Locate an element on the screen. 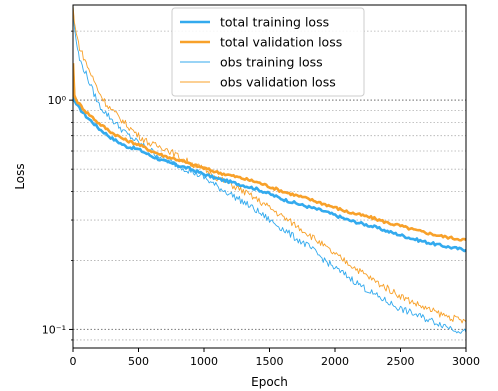 Image resolution: width=498 pixels, height=391 pixels. y-tick-label: 10⁻¹ is located at coordinates (54, 329).